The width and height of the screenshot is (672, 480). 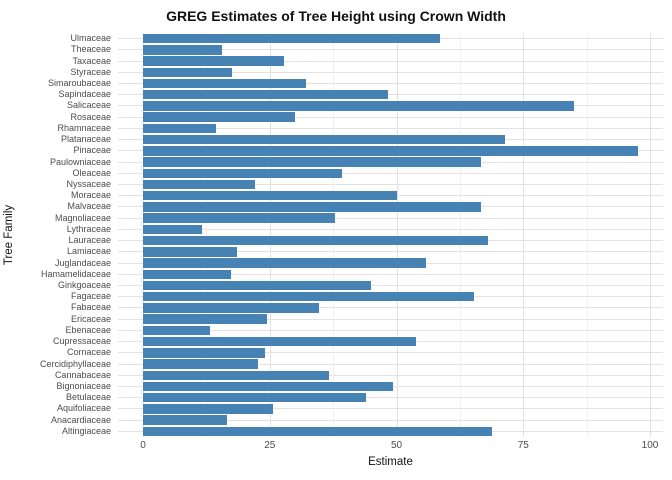 What do you see at coordinates (312, 207) in the screenshot?
I see `bar-malvaceae` at bounding box center [312, 207].